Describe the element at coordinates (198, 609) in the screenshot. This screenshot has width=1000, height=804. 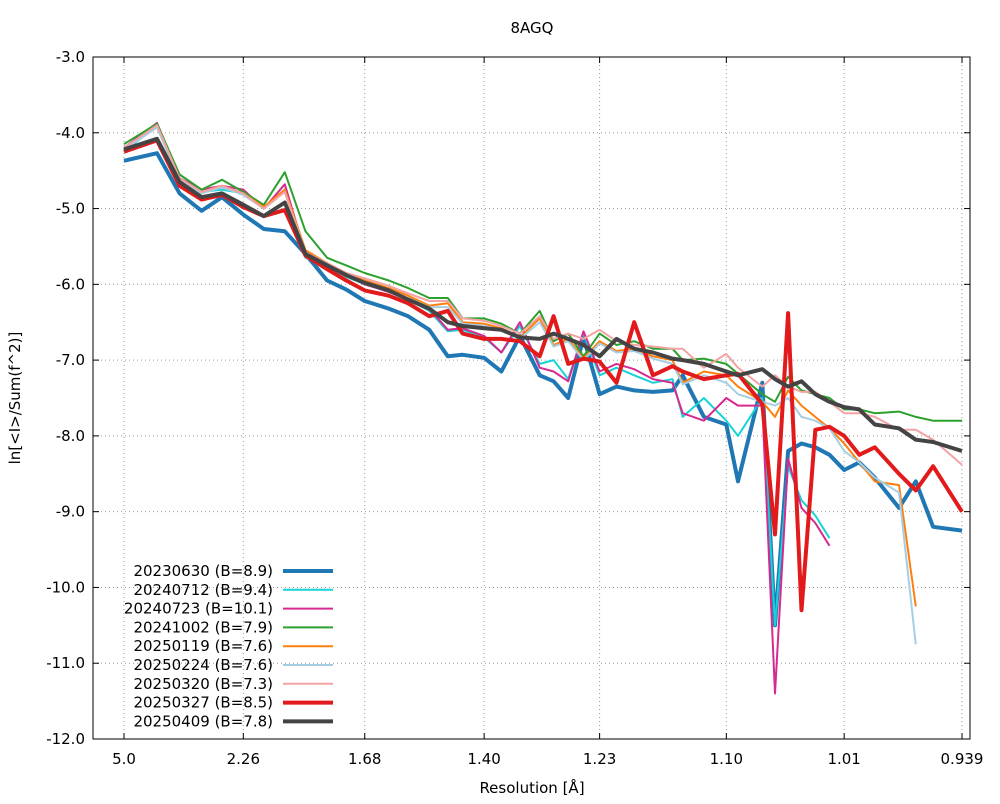
I see `legend-label: 20240723 (B=10.1)` at that location.